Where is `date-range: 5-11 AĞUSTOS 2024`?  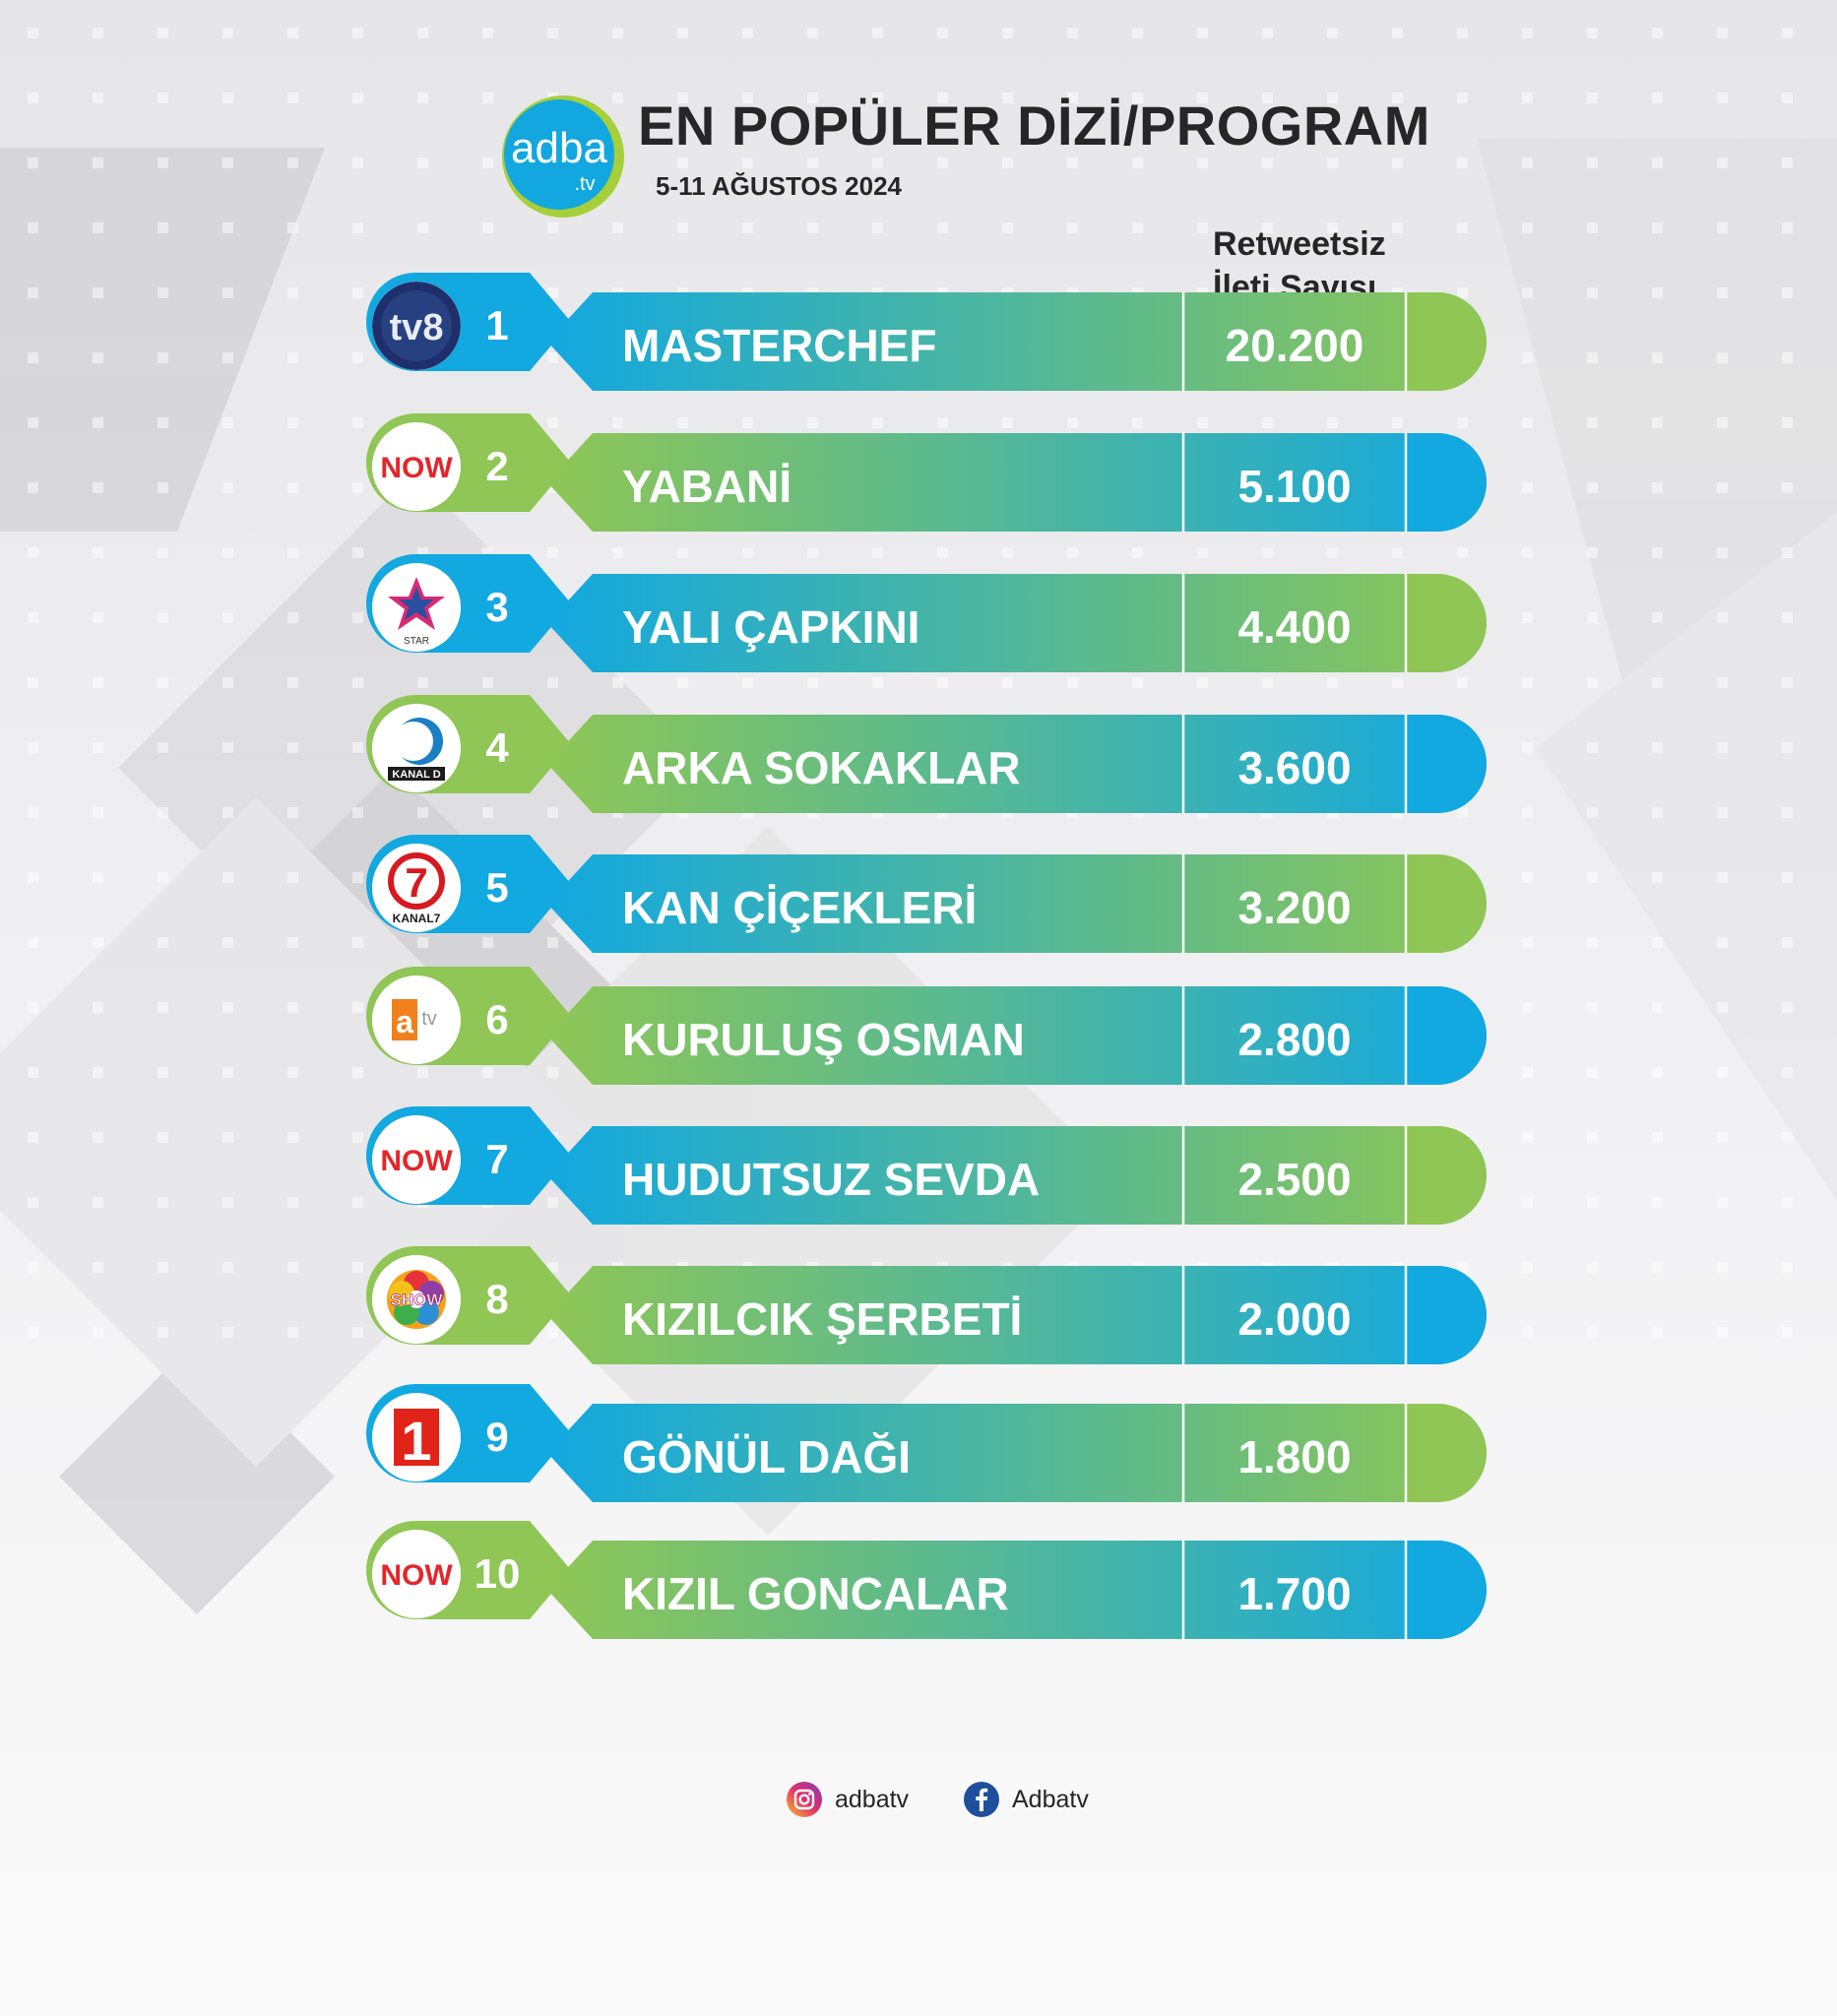 date-range: 5-11 AĞUSTOS 2024 is located at coordinates (779, 186).